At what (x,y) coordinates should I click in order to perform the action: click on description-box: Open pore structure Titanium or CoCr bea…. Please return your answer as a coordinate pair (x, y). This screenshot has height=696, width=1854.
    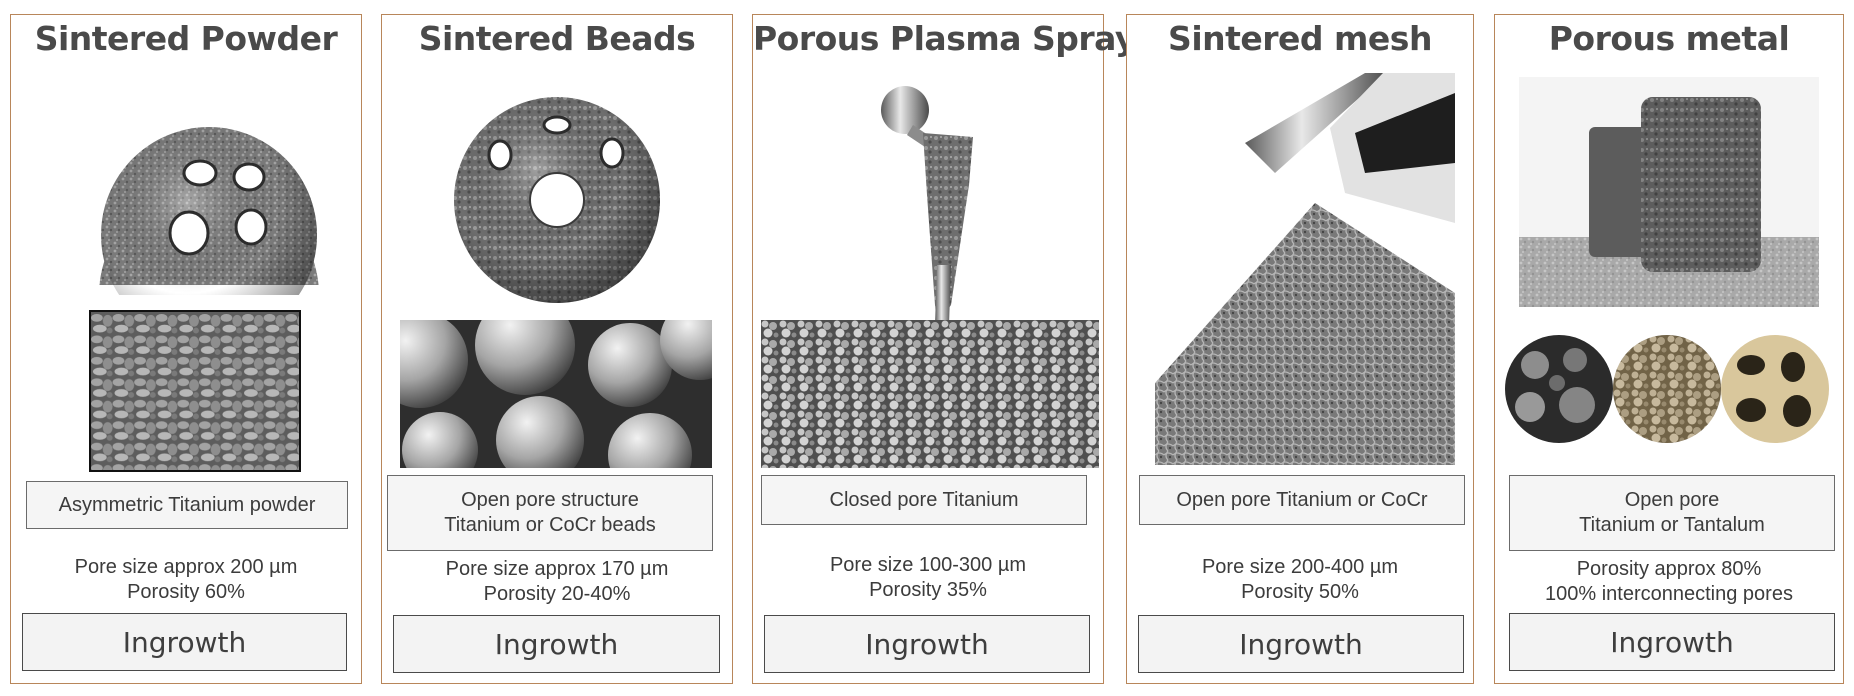
    Looking at the image, I should click on (550, 513).